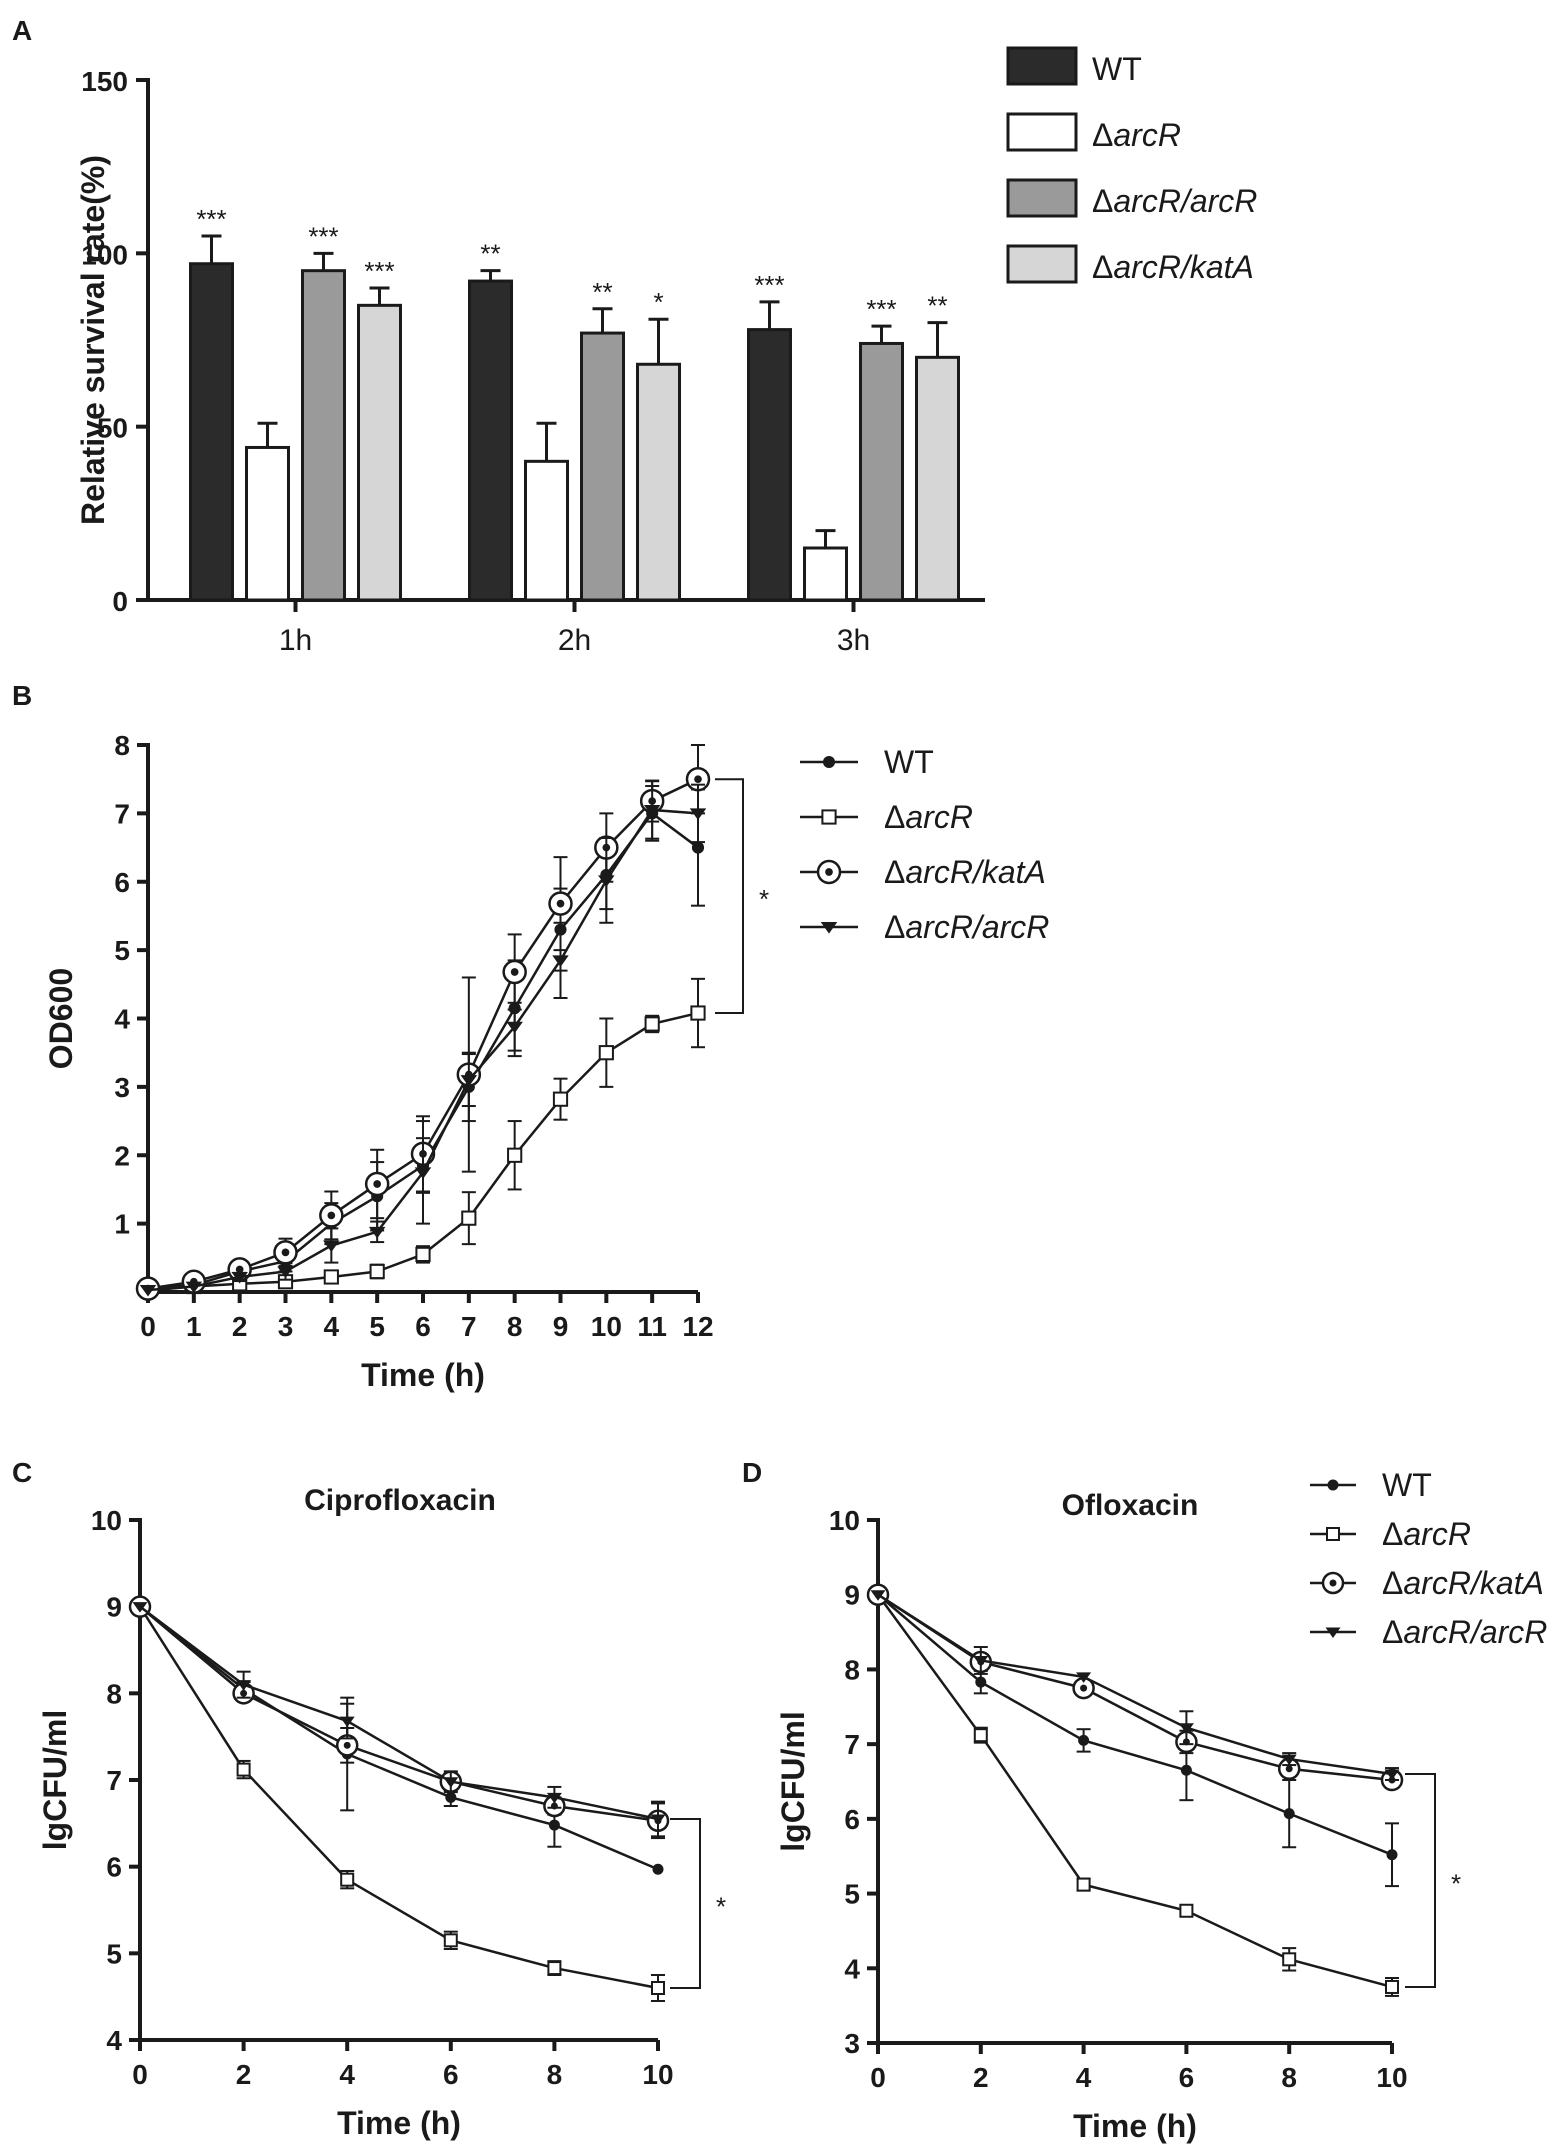 The height and width of the screenshot is (2150, 1562). What do you see at coordinates (852, 1894) in the screenshot?
I see `y-tick-label: 5` at bounding box center [852, 1894].